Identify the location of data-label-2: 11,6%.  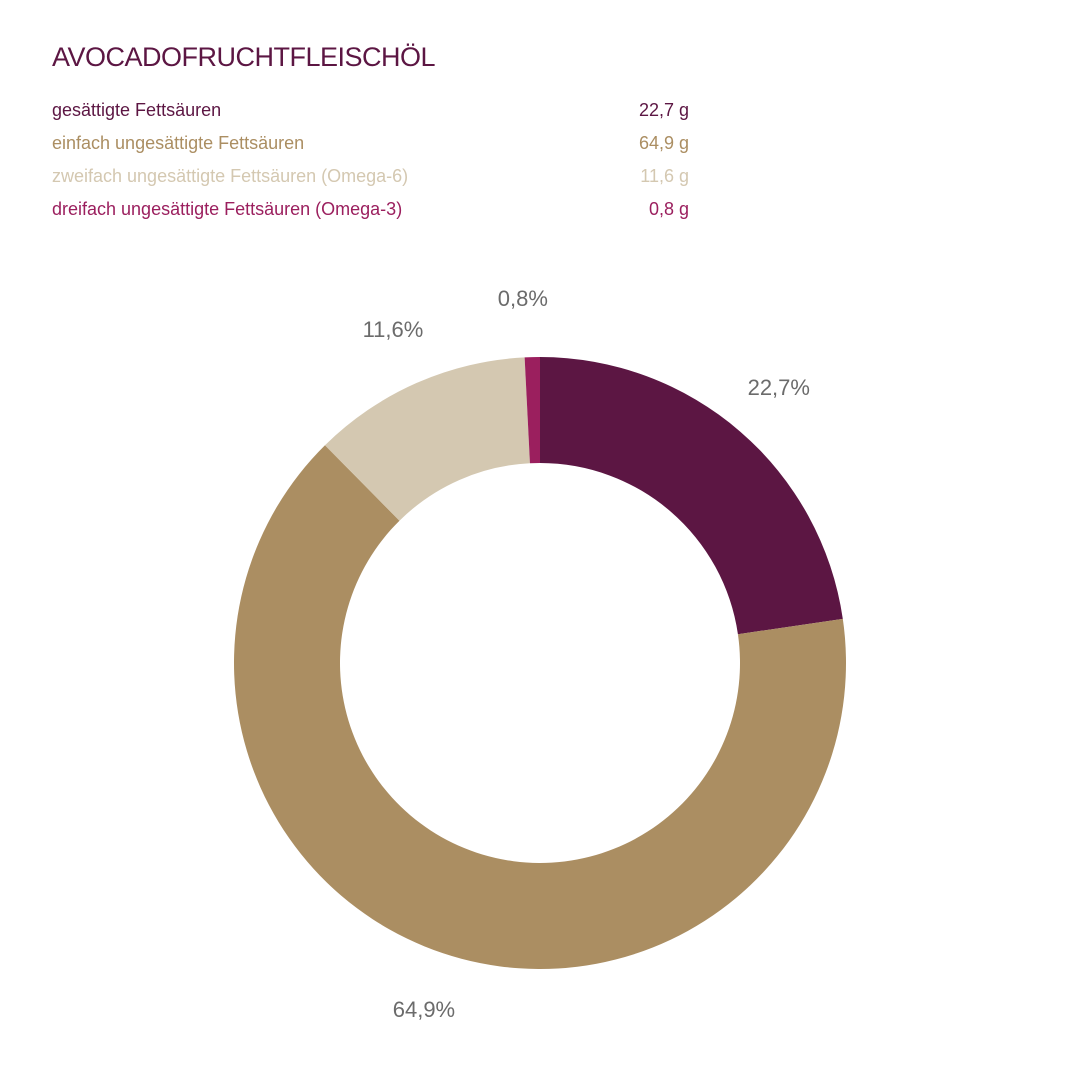
(393, 329).